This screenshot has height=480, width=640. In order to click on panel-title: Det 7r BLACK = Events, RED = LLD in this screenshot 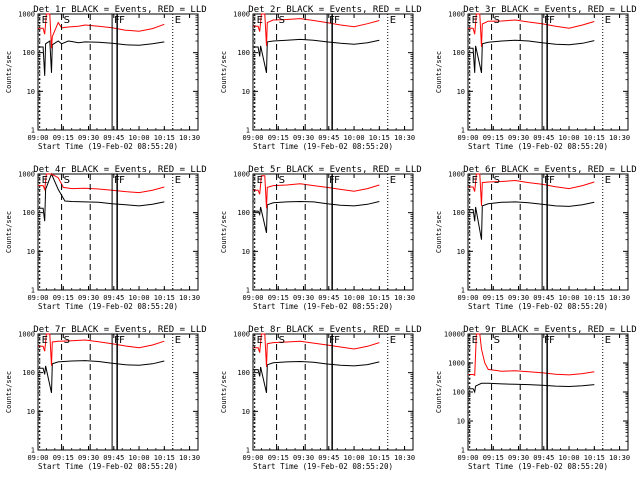, I will do `click(119, 330)`.